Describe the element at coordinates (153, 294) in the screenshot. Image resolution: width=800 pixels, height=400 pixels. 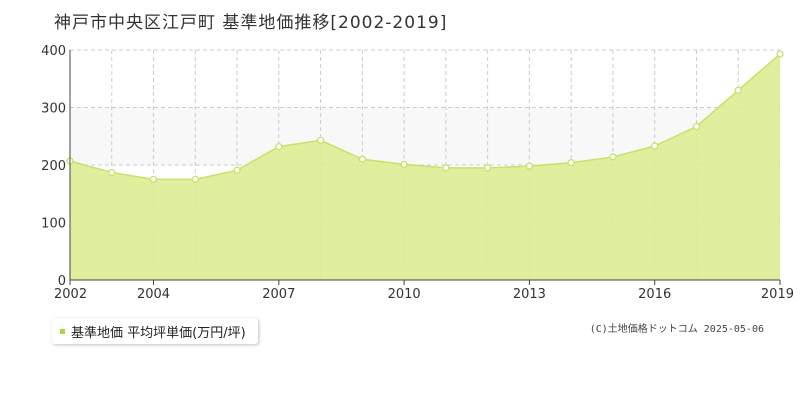
I see `x-tick-label: 2004` at that location.